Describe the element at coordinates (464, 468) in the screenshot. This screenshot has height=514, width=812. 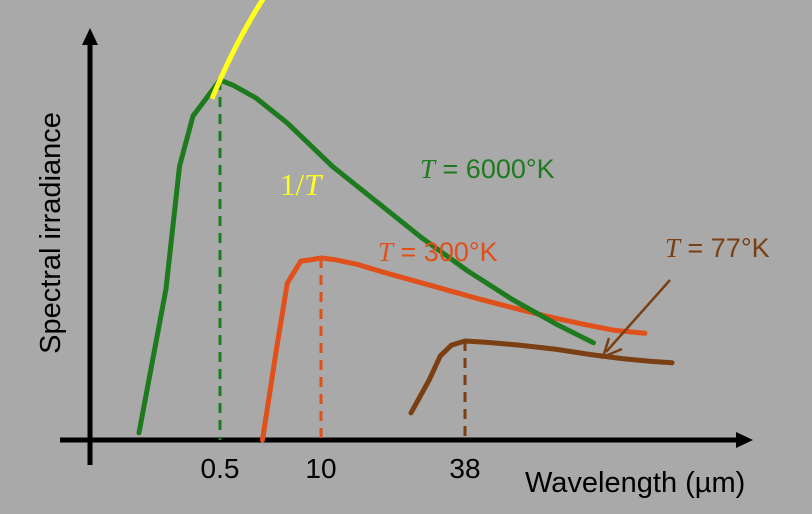
I see `x-tick-label: 38` at that location.